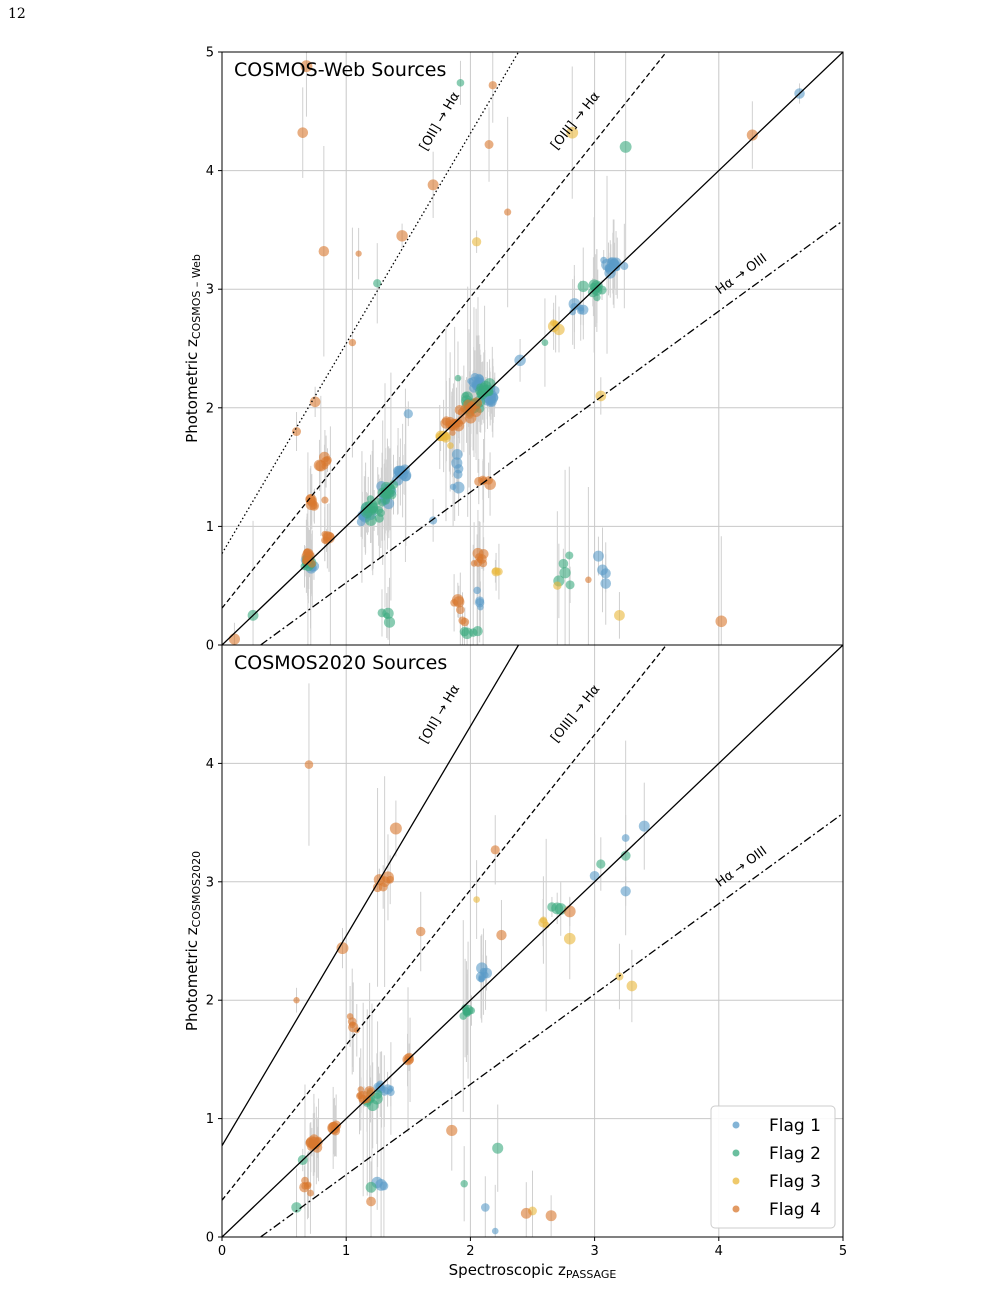 This screenshot has height=1304, width=986. I want to click on panel-title: COSMOS2020 Sources, so click(340, 663).